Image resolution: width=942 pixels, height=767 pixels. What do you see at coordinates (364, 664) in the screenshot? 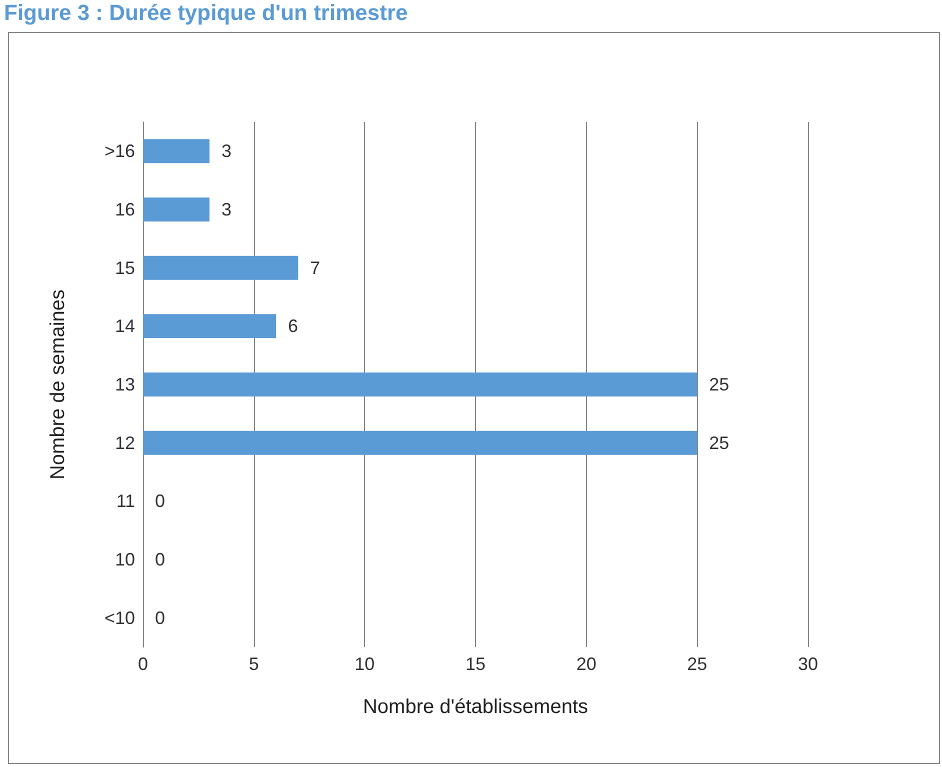
I see `x-tick-label: 10` at bounding box center [364, 664].